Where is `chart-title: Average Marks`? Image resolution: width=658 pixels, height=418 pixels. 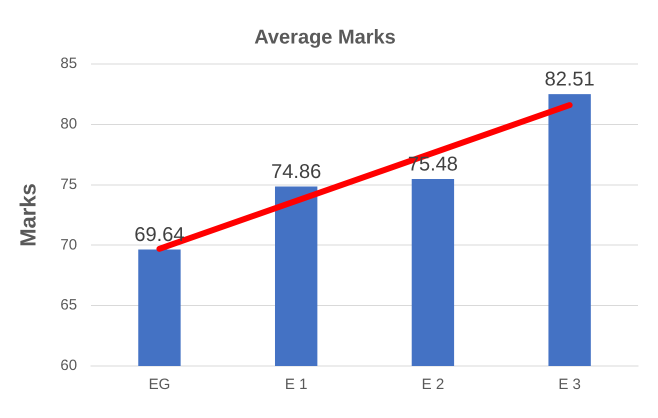
chart-title: Average Marks is located at coordinates (325, 37).